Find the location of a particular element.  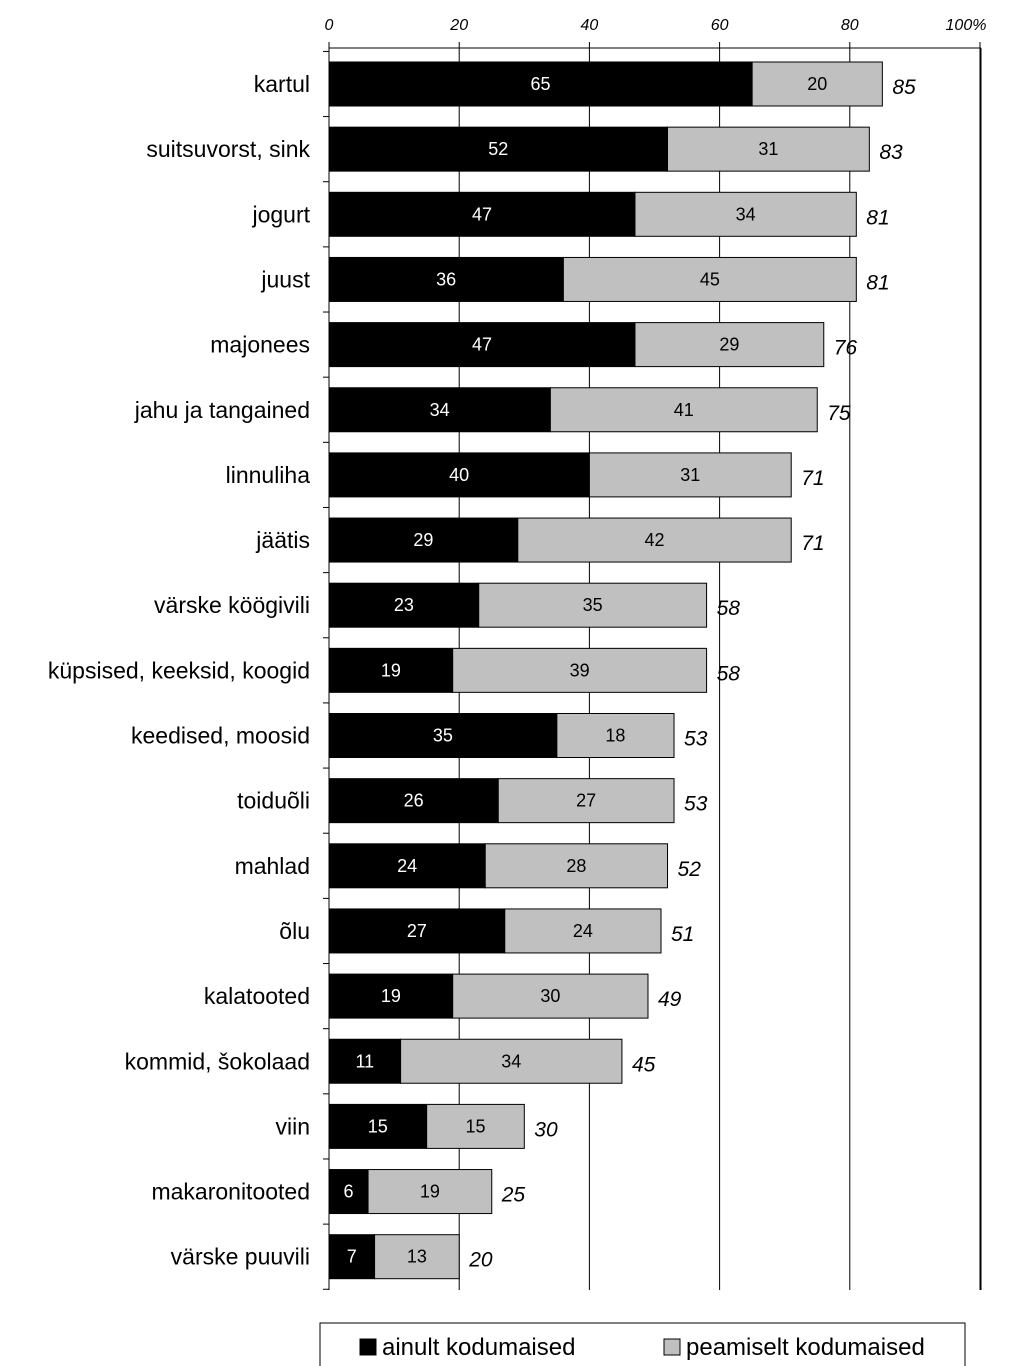

legend-label-peamiselt-kodumaised: peamiselt kodumaised is located at coordinates (805, 1347).